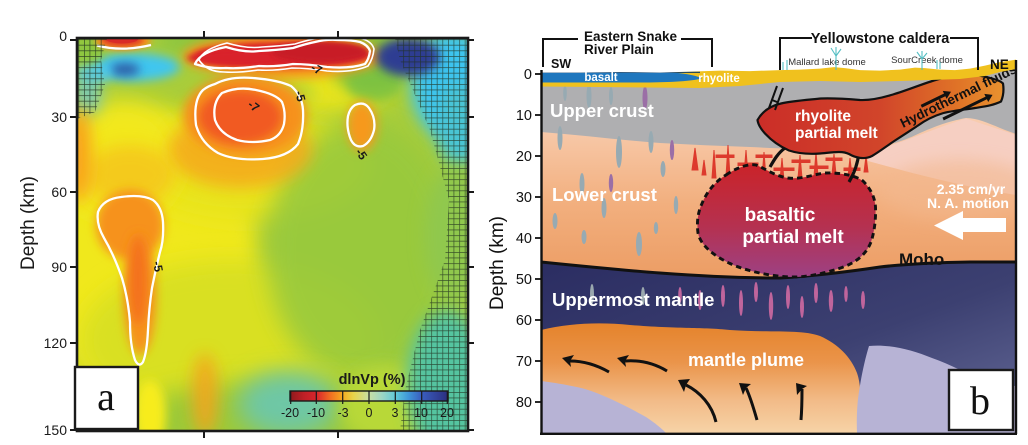 The image size is (1028, 445). Describe the element at coordinates (290, 413) in the screenshot. I see `svg-text: -20` at that location.